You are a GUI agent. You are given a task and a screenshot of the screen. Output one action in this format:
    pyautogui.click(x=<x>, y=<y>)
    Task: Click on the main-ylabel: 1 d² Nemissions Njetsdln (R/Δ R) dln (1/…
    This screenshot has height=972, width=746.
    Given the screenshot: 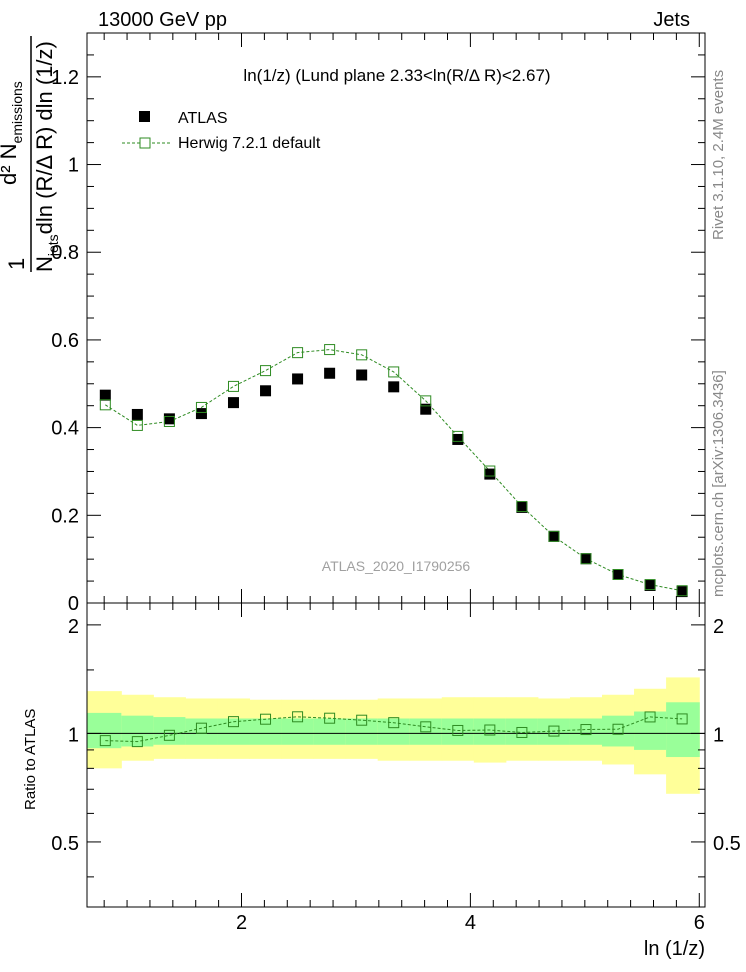 What is the action you would take?
    pyautogui.click(x=30, y=154)
    